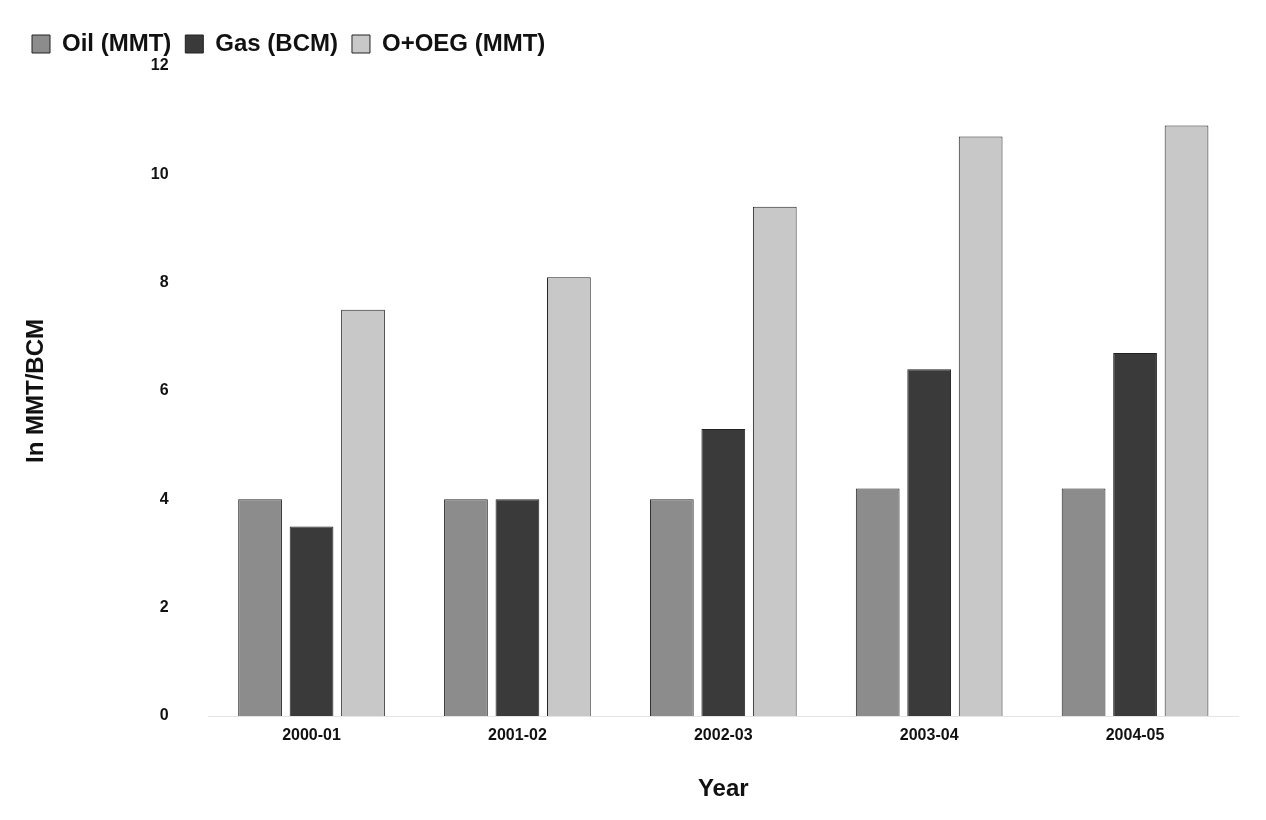 Image resolution: width=1266 pixels, height=820 pixels. Describe the element at coordinates (164, 498) in the screenshot. I see `y-tick-label: 4` at that location.